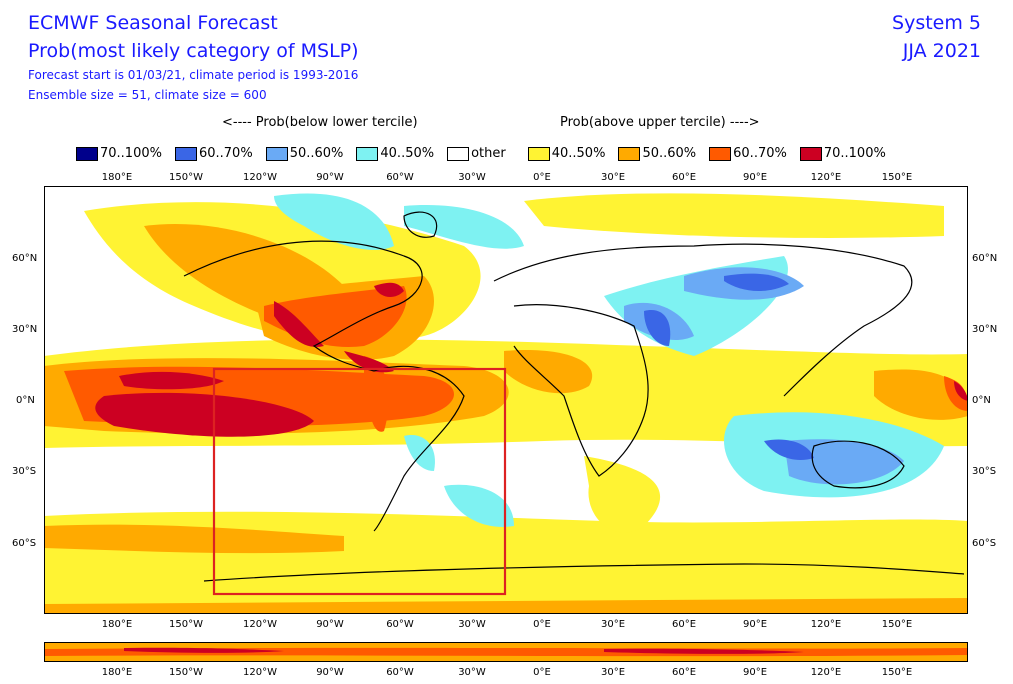  Describe the element at coordinates (320, 122) in the screenshot. I see `below-tercile-label: <---- Prob(below lower tercile)` at that location.